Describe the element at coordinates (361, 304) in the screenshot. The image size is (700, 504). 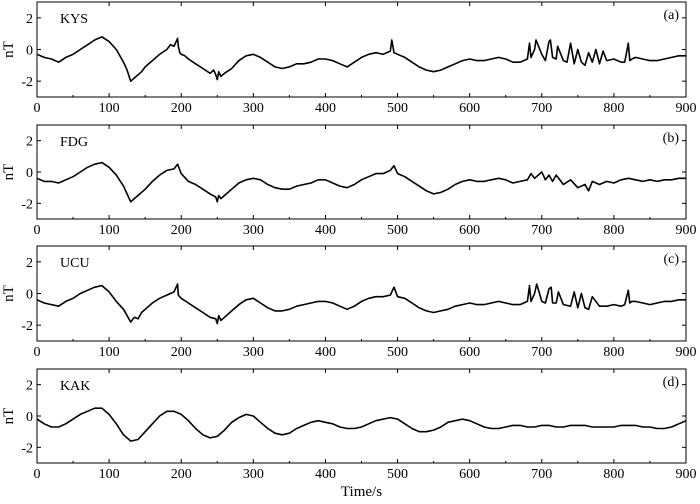
I see `series-line-ucu` at that location.